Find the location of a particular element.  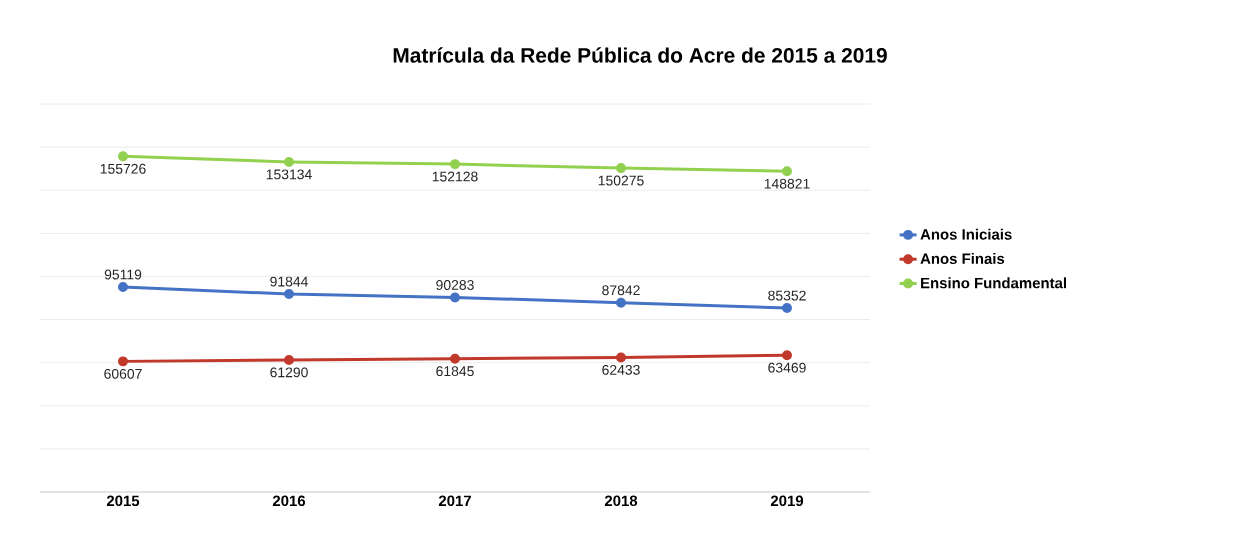

legend-label: Anos Iniciais is located at coordinates (966, 234).